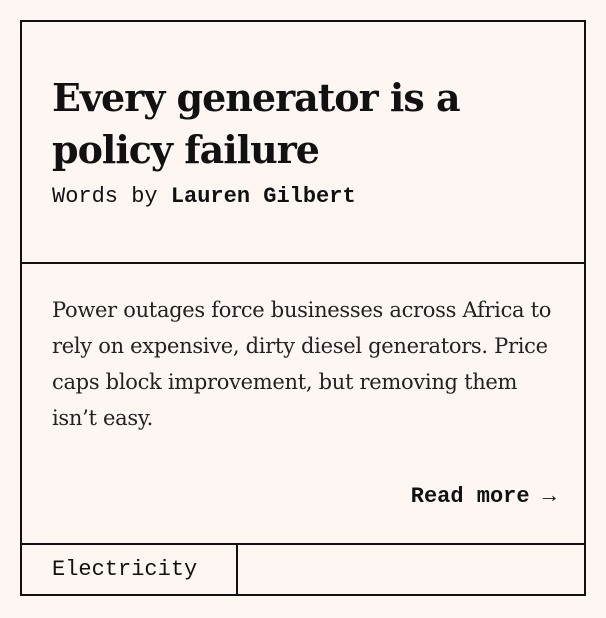 The height and width of the screenshot is (618, 606). What do you see at coordinates (105, 196) in the screenshot?
I see `byline-prefix: Words by` at bounding box center [105, 196].